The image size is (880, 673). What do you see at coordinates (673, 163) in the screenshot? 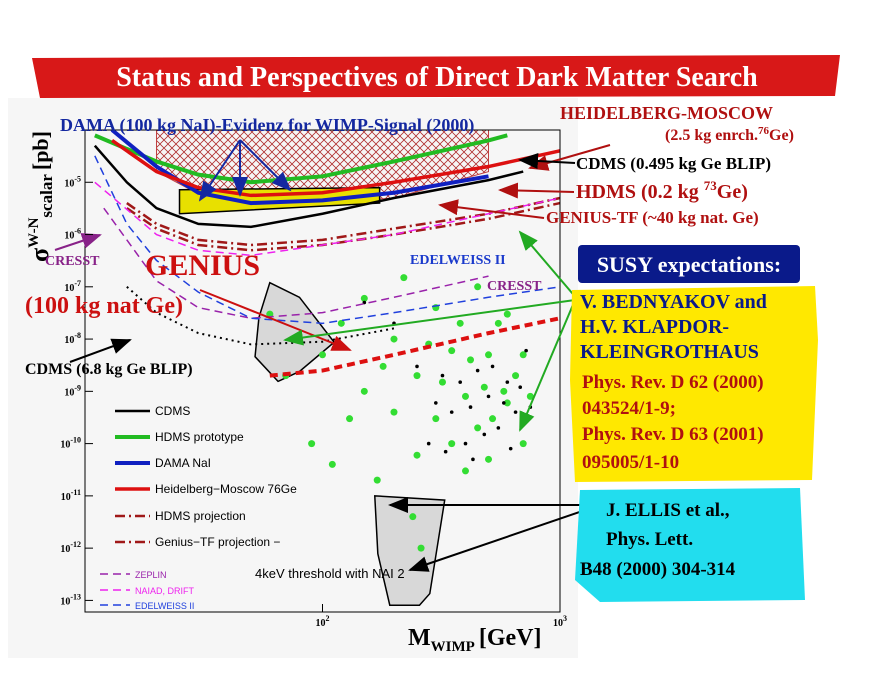
I see `annotation: CDMS (0.495 kg Ge BLIP)` at bounding box center [673, 163].